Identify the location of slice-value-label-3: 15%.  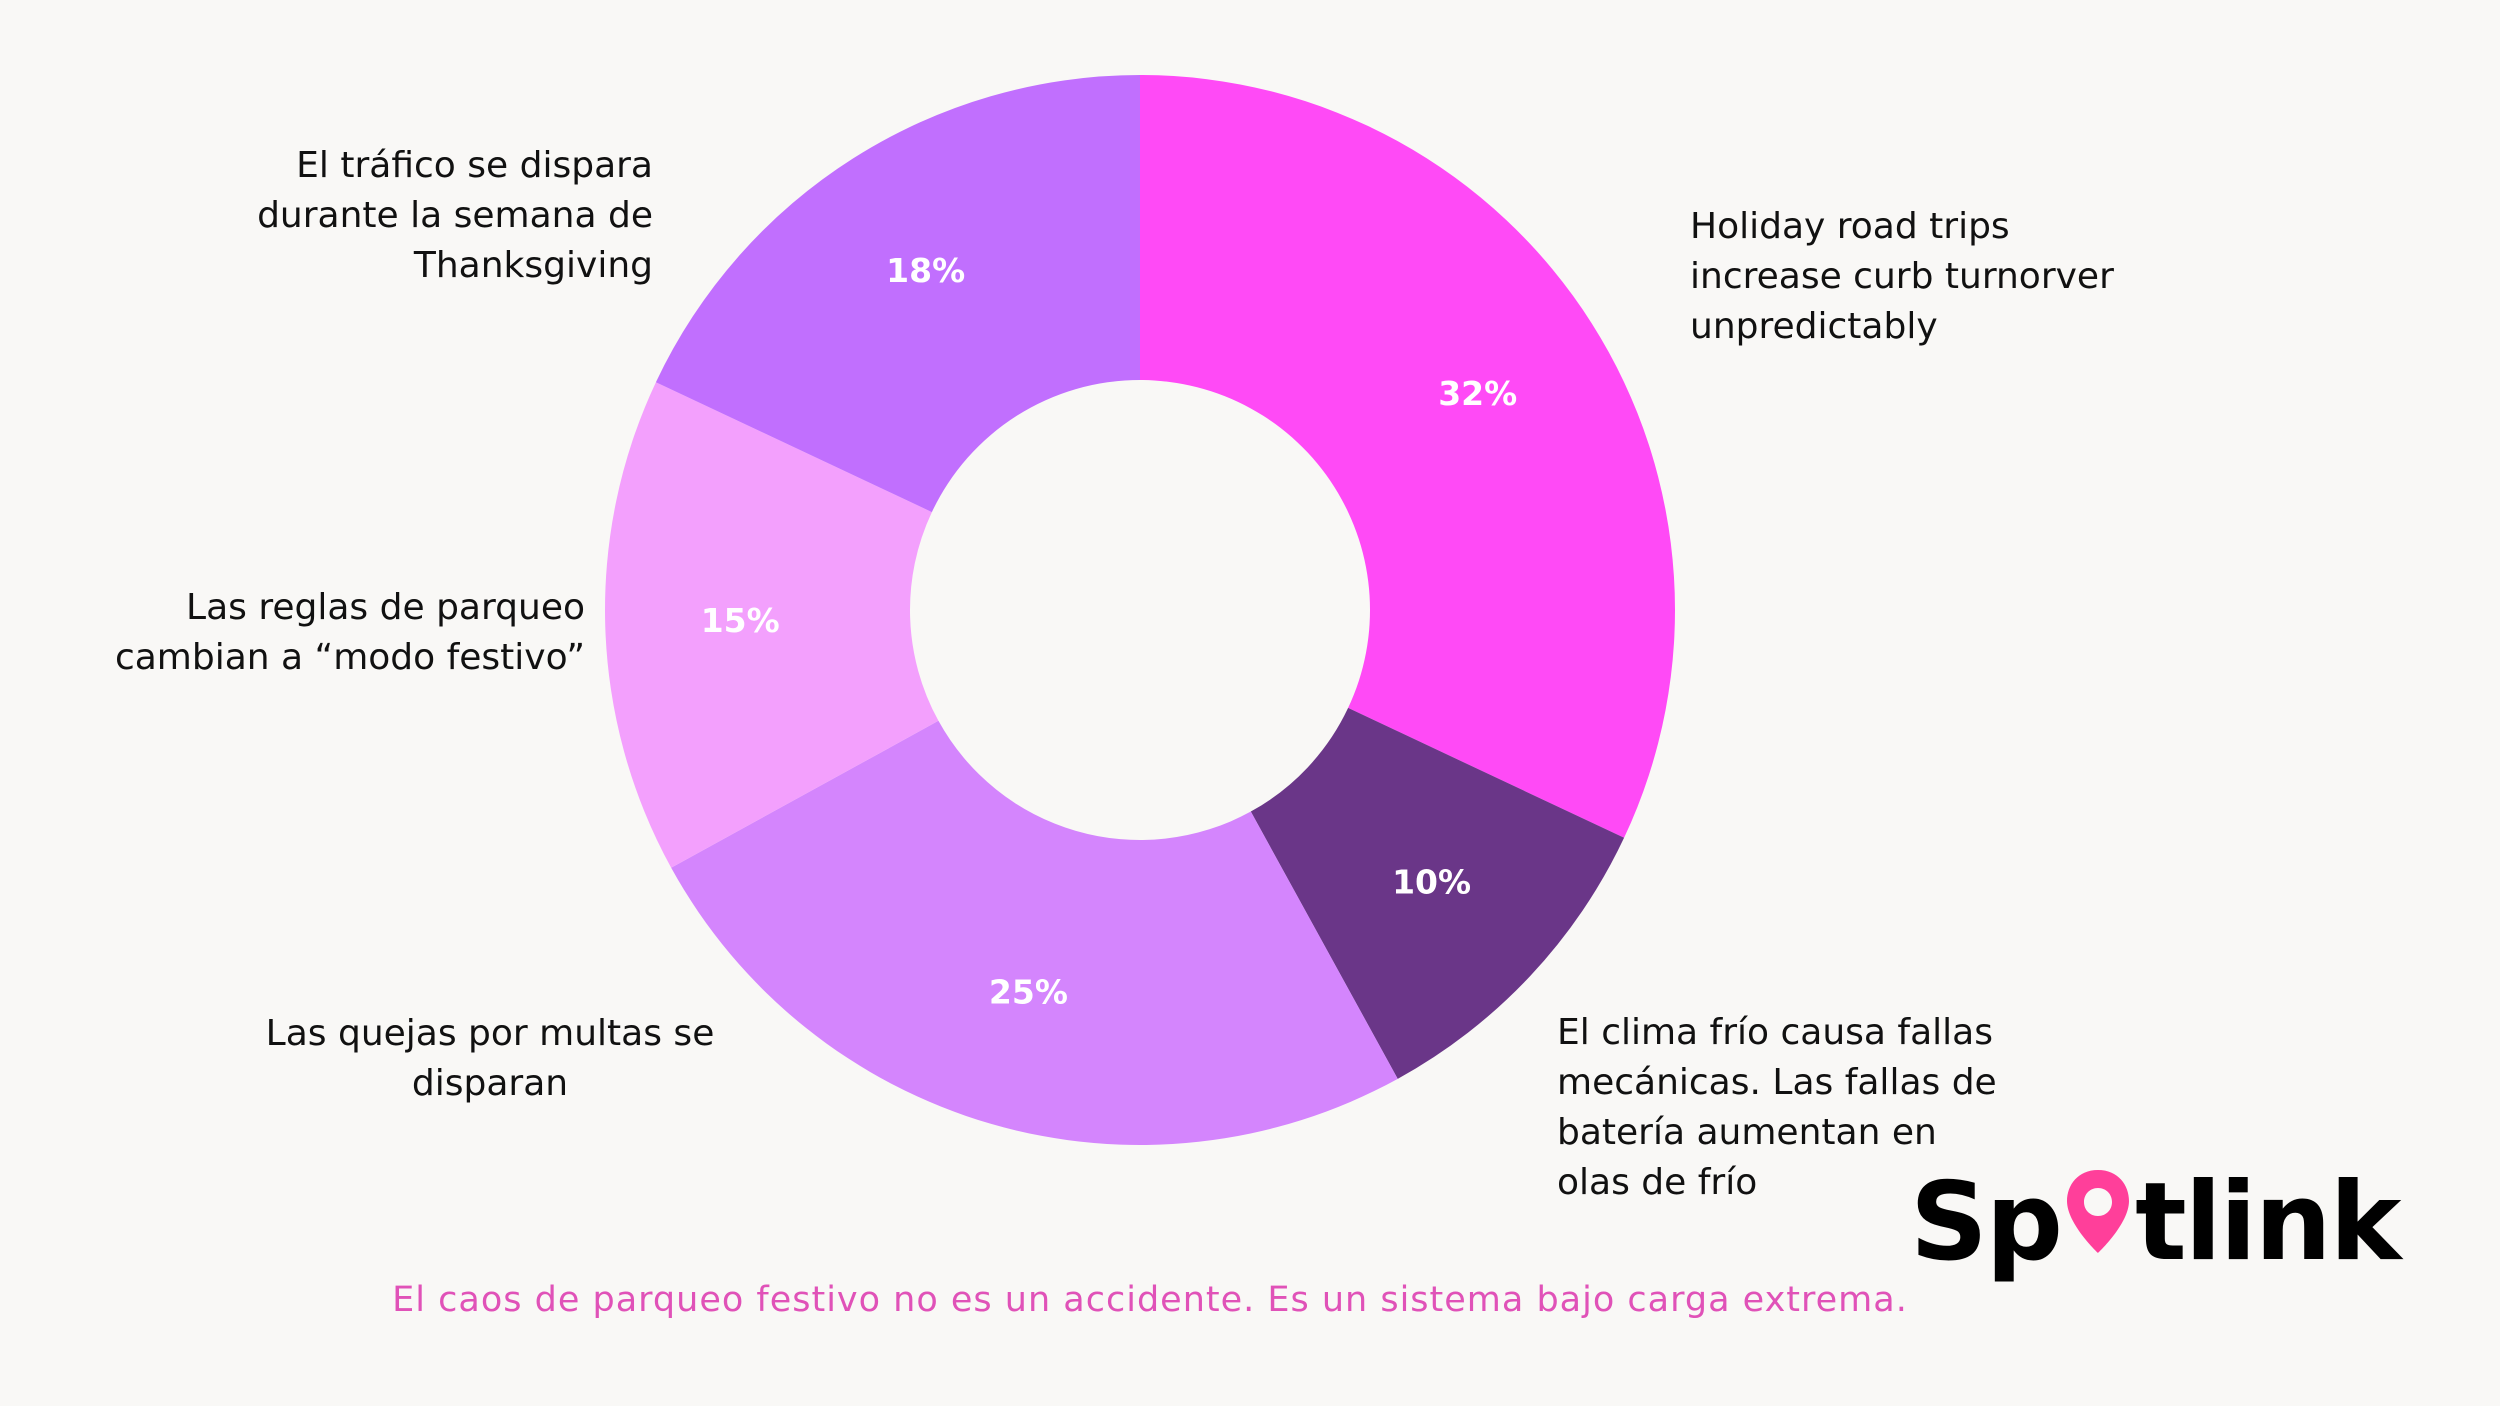
(740, 620).